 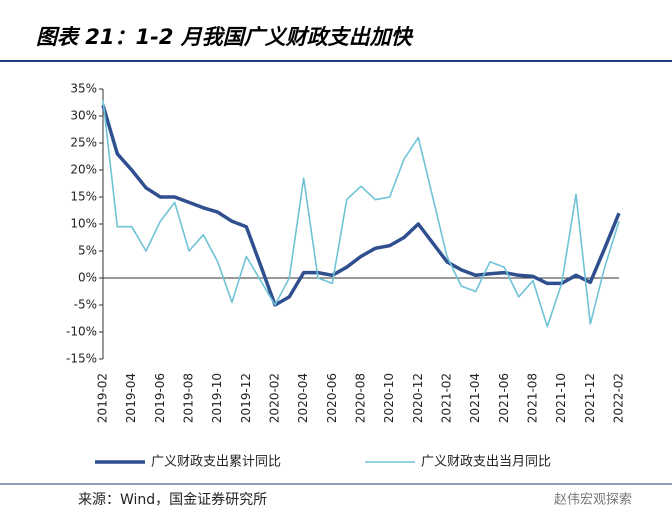 What do you see at coordinates (303, 398) in the screenshot?
I see `x-tick-label: 2020-04` at bounding box center [303, 398].